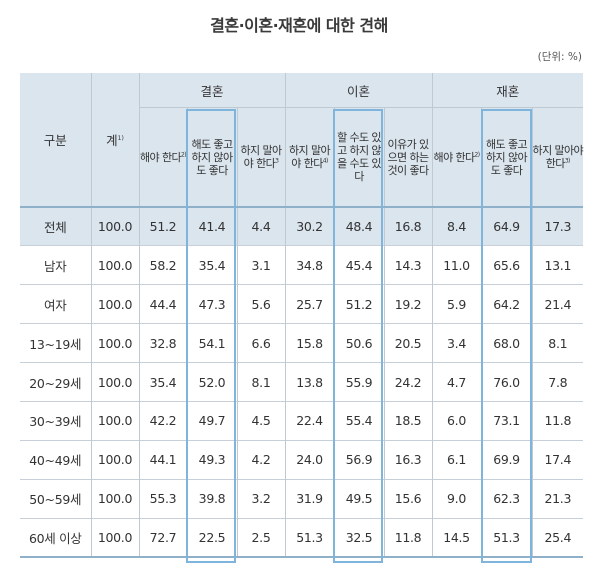 Image resolution: width=598 pixels, height=576 pixels. What do you see at coordinates (507, 226) in the screenshot?
I see `table-cell: 64.9` at bounding box center [507, 226].